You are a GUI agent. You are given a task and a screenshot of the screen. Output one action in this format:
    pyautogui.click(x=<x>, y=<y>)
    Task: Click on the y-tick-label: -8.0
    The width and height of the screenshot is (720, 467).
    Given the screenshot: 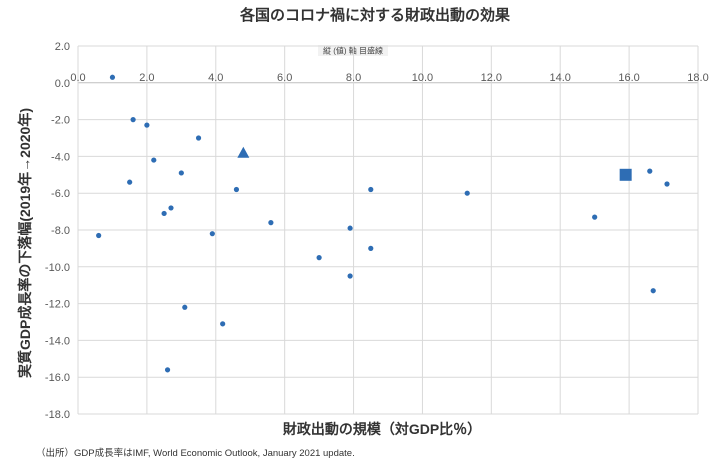 What is the action you would take?
    pyautogui.click(x=60, y=231)
    